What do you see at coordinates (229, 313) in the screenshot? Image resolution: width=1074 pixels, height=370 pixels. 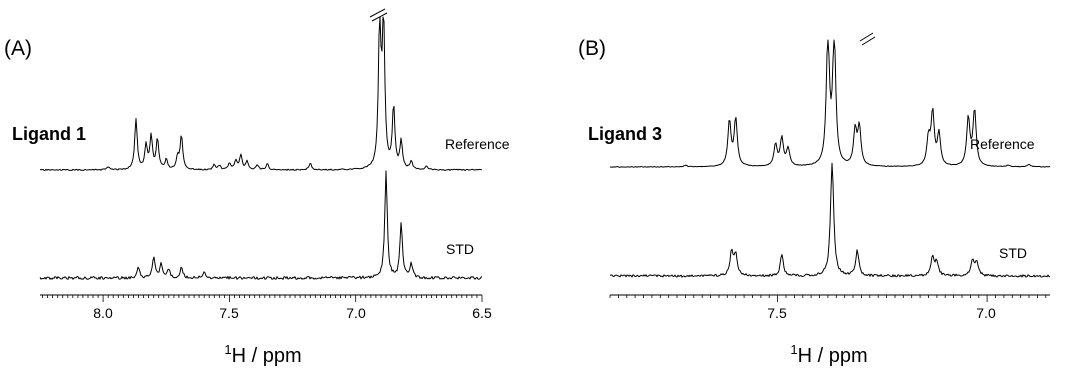 I see `panel-a-tick-label-7-5: 7.5` at bounding box center [229, 313].